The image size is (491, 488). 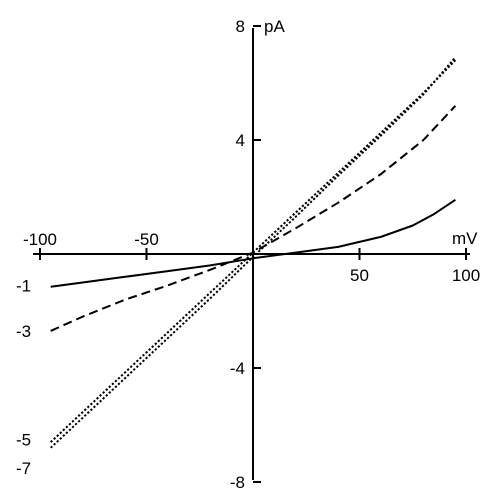 What do you see at coordinates (359, 275) in the screenshot?
I see `x-tick-label: 50` at bounding box center [359, 275].